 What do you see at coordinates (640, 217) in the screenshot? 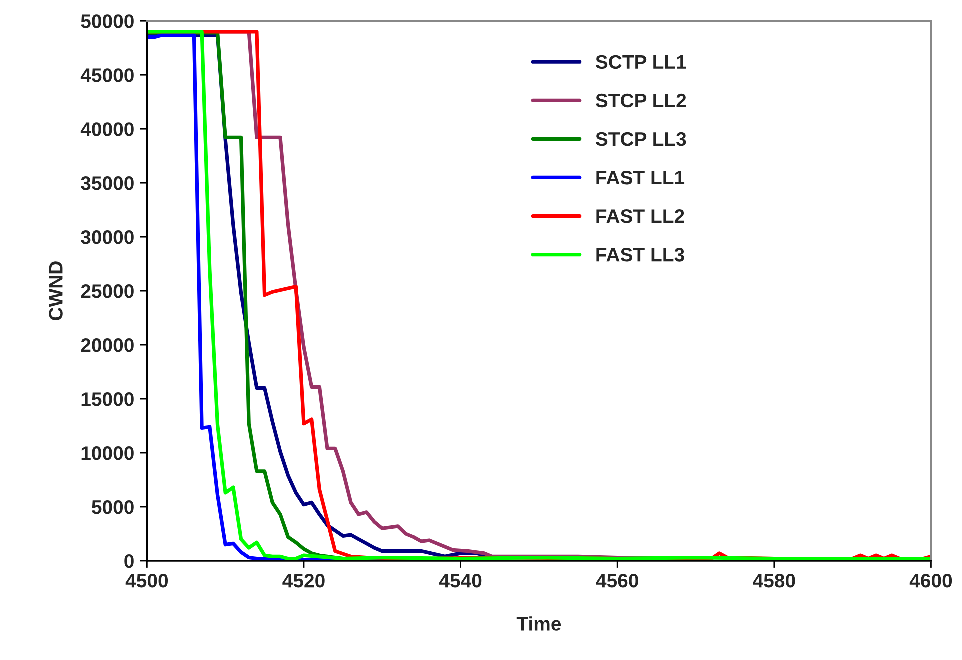
I see `legend-label: FAST LL2` at bounding box center [640, 217].